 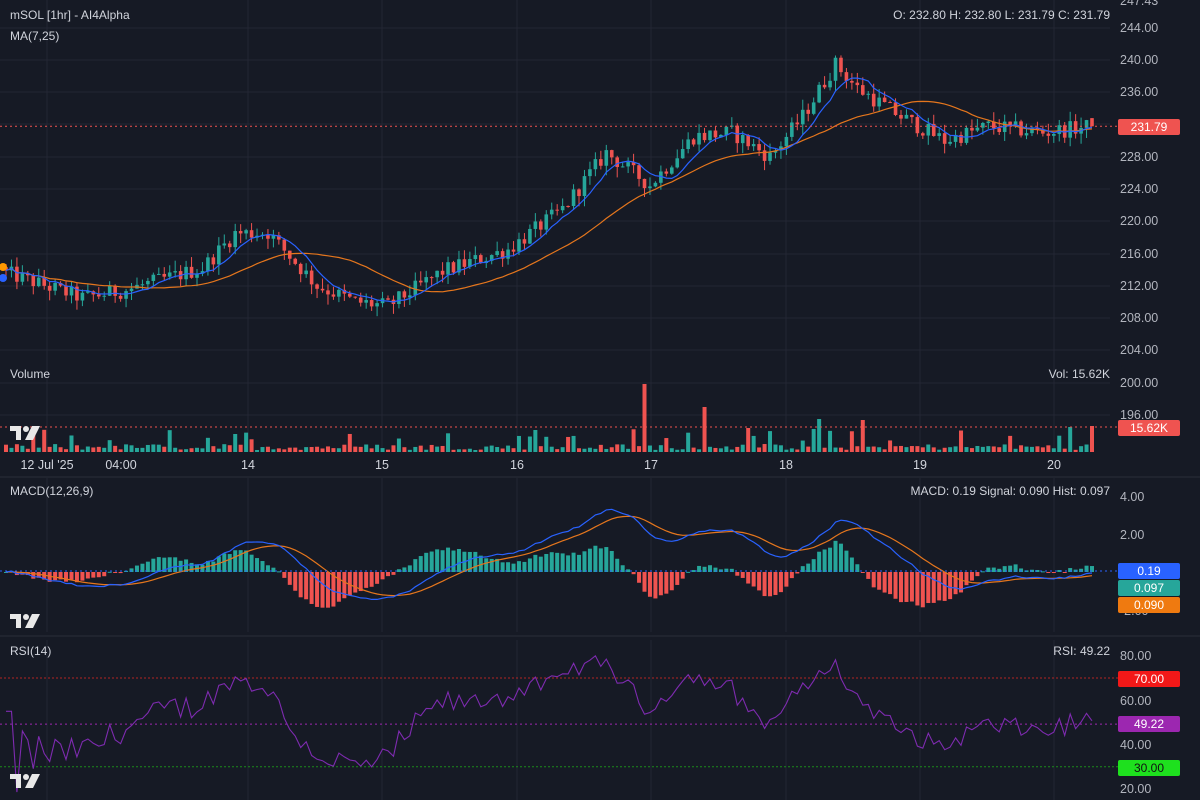 What do you see at coordinates (1079, 374) in the screenshot?
I see `volume-readout: Vol: 15.62K` at bounding box center [1079, 374].